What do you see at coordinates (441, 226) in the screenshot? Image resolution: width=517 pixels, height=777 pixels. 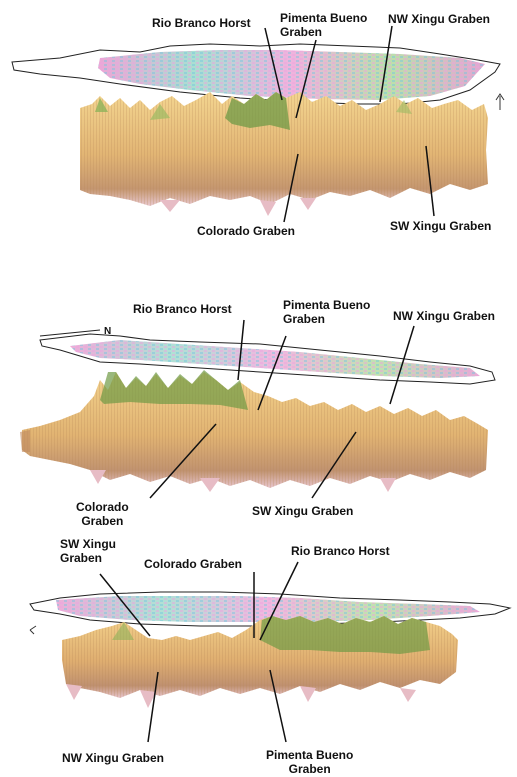 I see `label-sw-xingu-graben-1: SW Xingu Graben` at bounding box center [441, 226].